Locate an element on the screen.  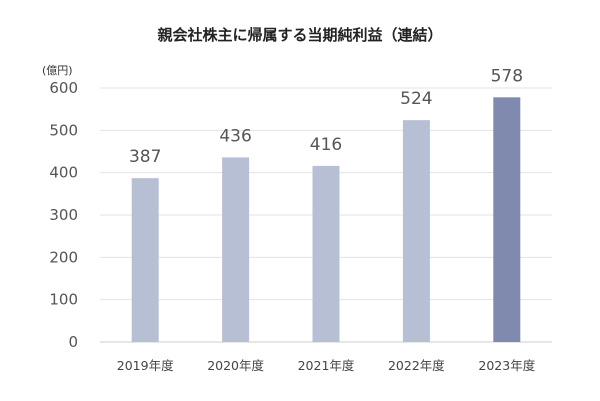
data-label: 387 is located at coordinates (145, 157).